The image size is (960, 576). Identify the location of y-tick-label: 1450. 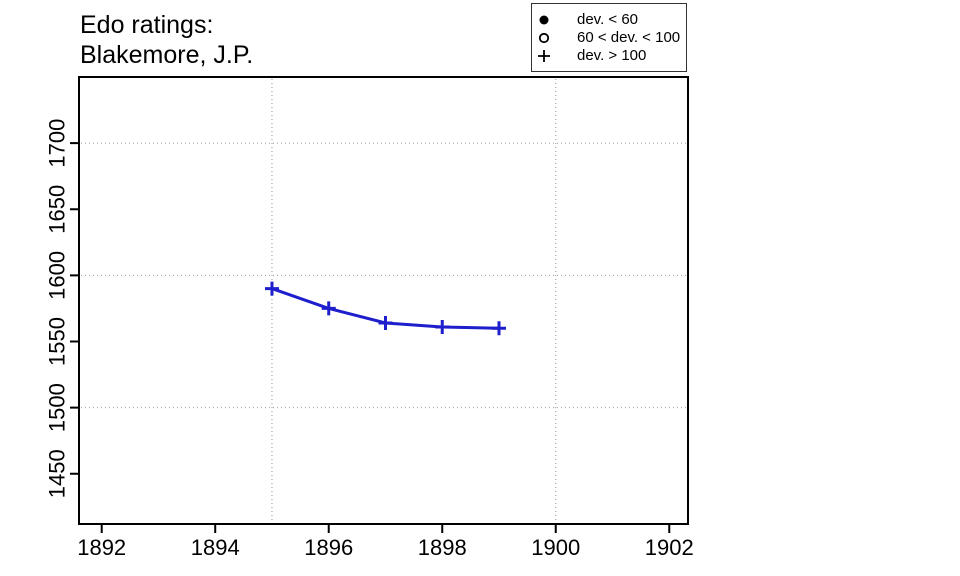
(57, 473).